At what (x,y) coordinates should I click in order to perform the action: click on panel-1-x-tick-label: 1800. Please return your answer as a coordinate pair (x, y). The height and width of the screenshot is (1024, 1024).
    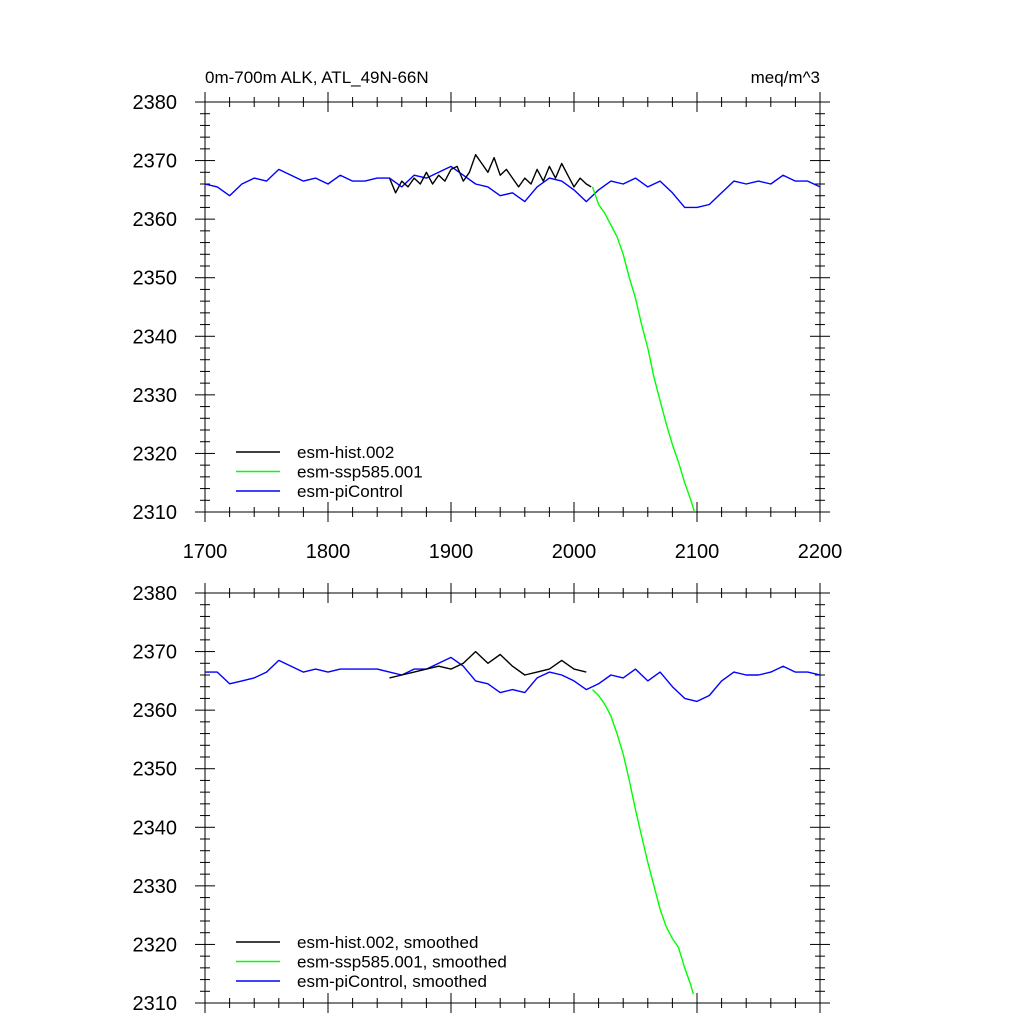
    Looking at the image, I should click on (328, 552).